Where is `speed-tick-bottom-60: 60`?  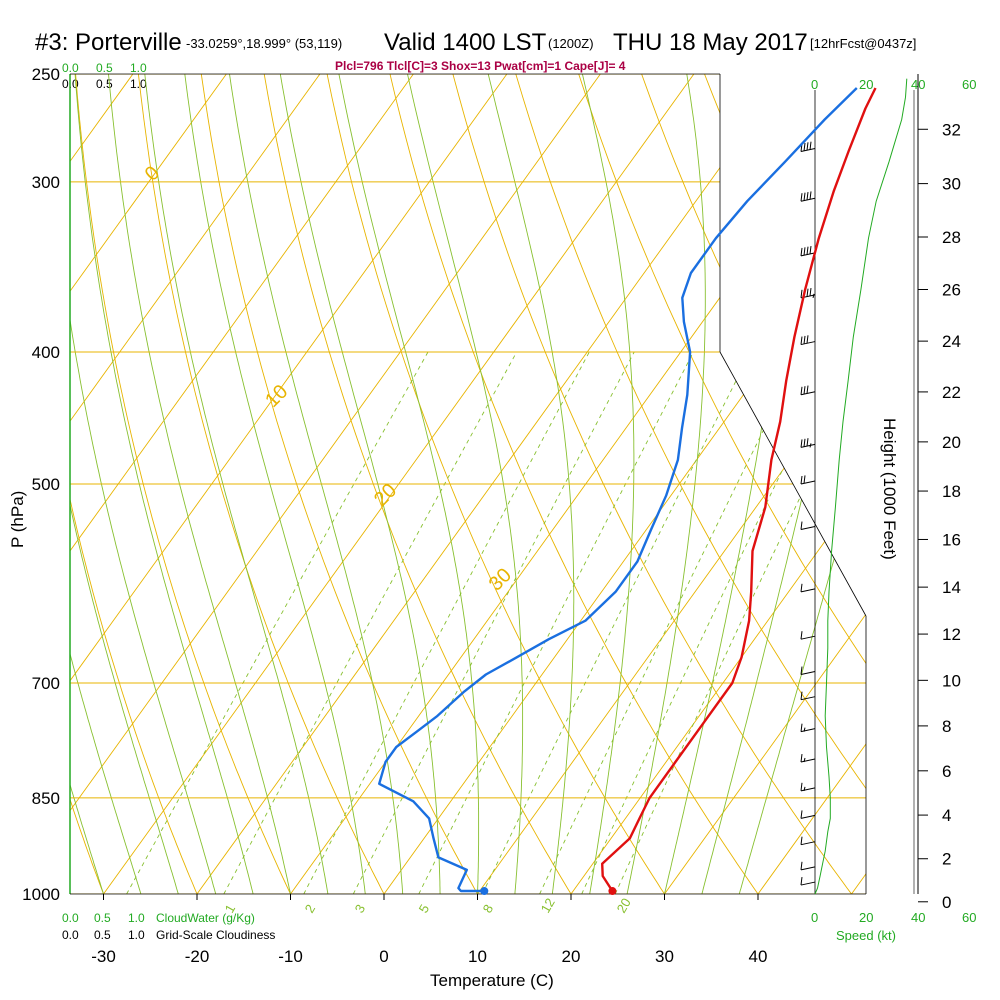 speed-tick-bottom-60: 60 is located at coordinates (969, 917).